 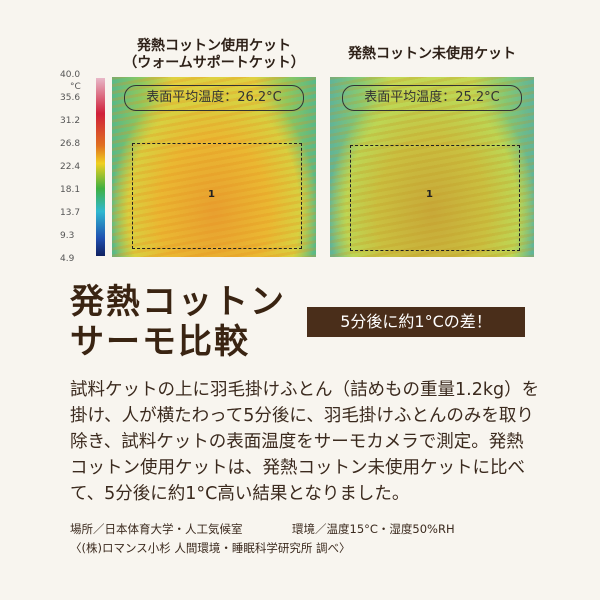 I want to click on difference-badge: 5分後に約1°Cの差！, so click(x=416, y=322).